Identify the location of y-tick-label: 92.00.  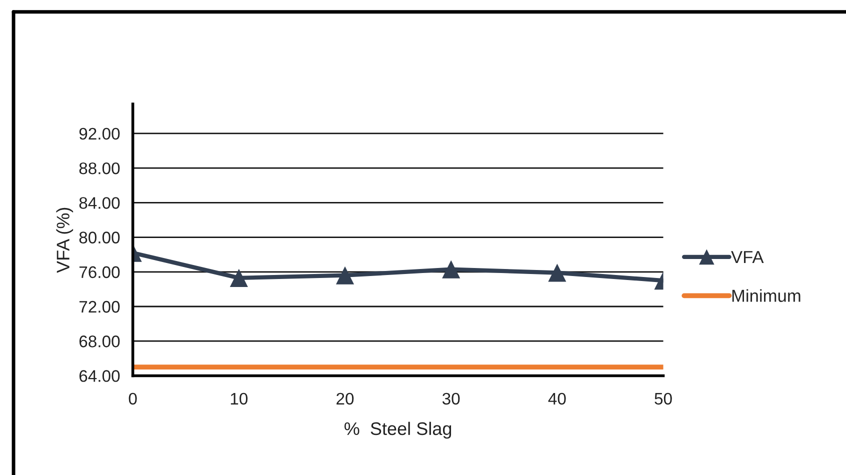
(99, 134).